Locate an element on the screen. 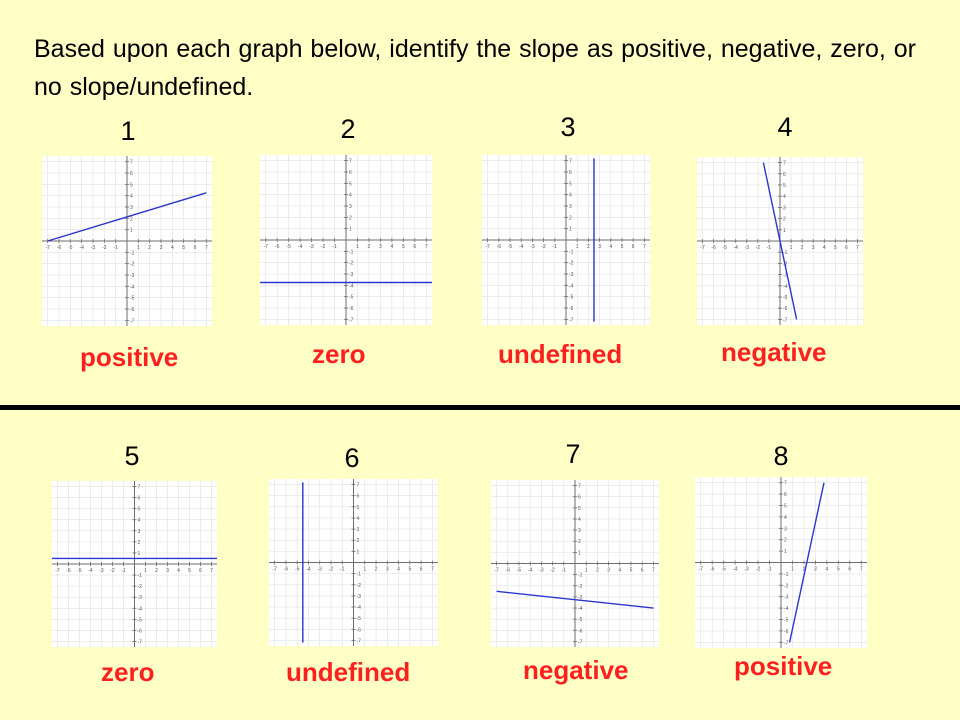 The image size is (960, 720). graph-number-1: 1 is located at coordinates (128, 131).